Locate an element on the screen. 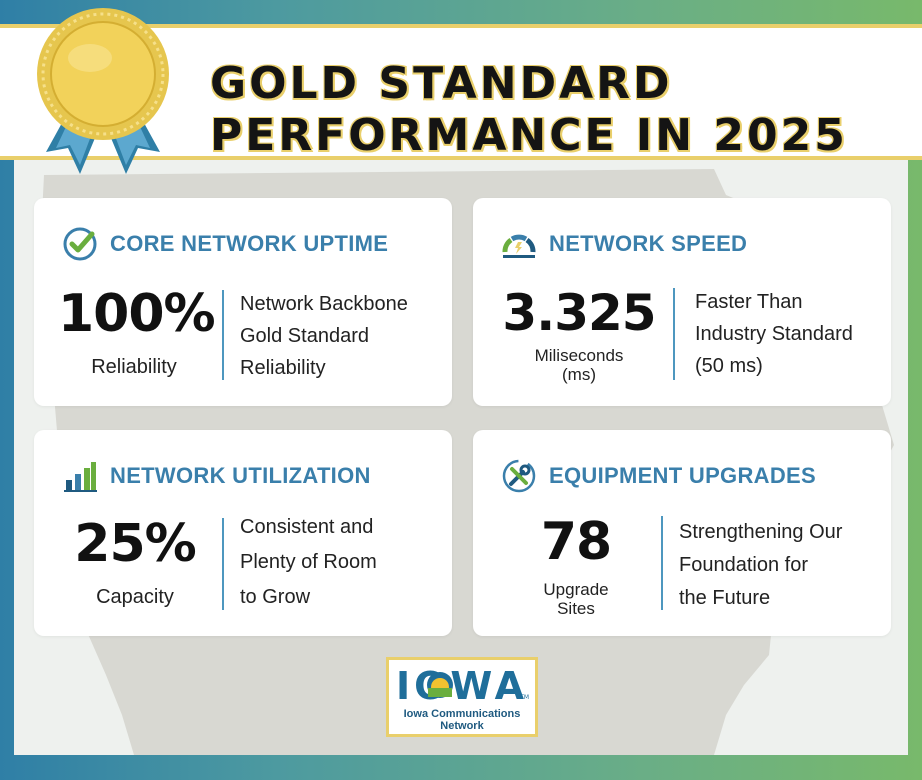  card-title: NETWORK SPEED is located at coordinates (648, 243).